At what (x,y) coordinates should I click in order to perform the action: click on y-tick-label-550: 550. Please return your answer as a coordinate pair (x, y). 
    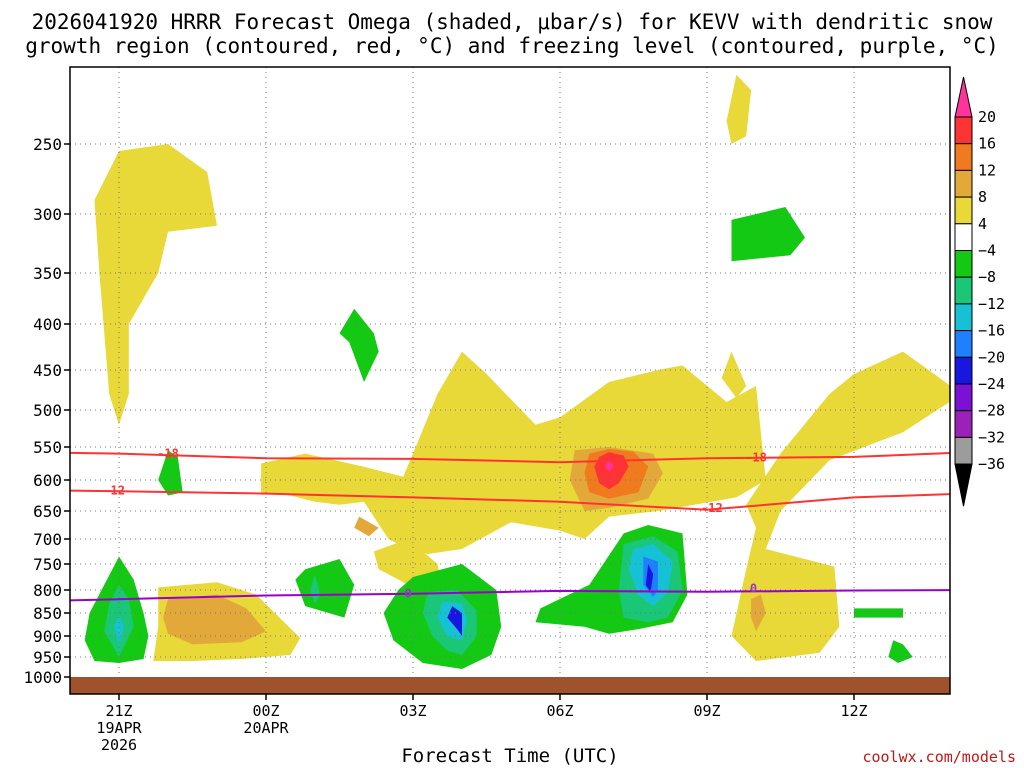
    Looking at the image, I should click on (47, 447).